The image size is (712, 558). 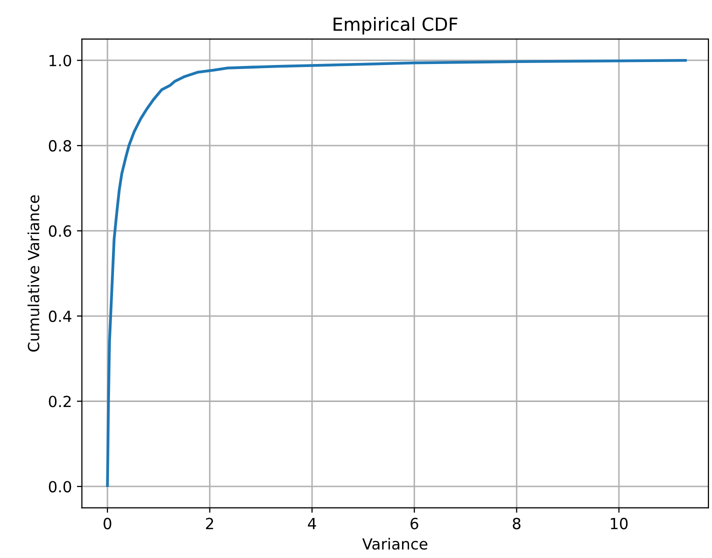 What do you see at coordinates (60, 316) in the screenshot?
I see `y-tick-label: 0.4` at bounding box center [60, 316].